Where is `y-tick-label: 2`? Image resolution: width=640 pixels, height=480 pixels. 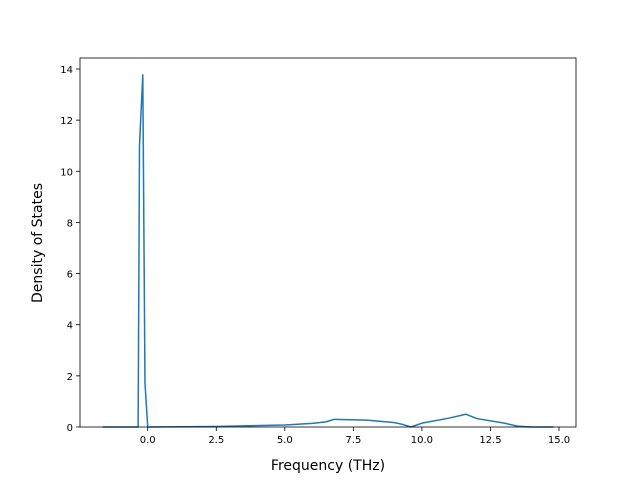
y-tick-label: 2 is located at coordinates (70, 377).